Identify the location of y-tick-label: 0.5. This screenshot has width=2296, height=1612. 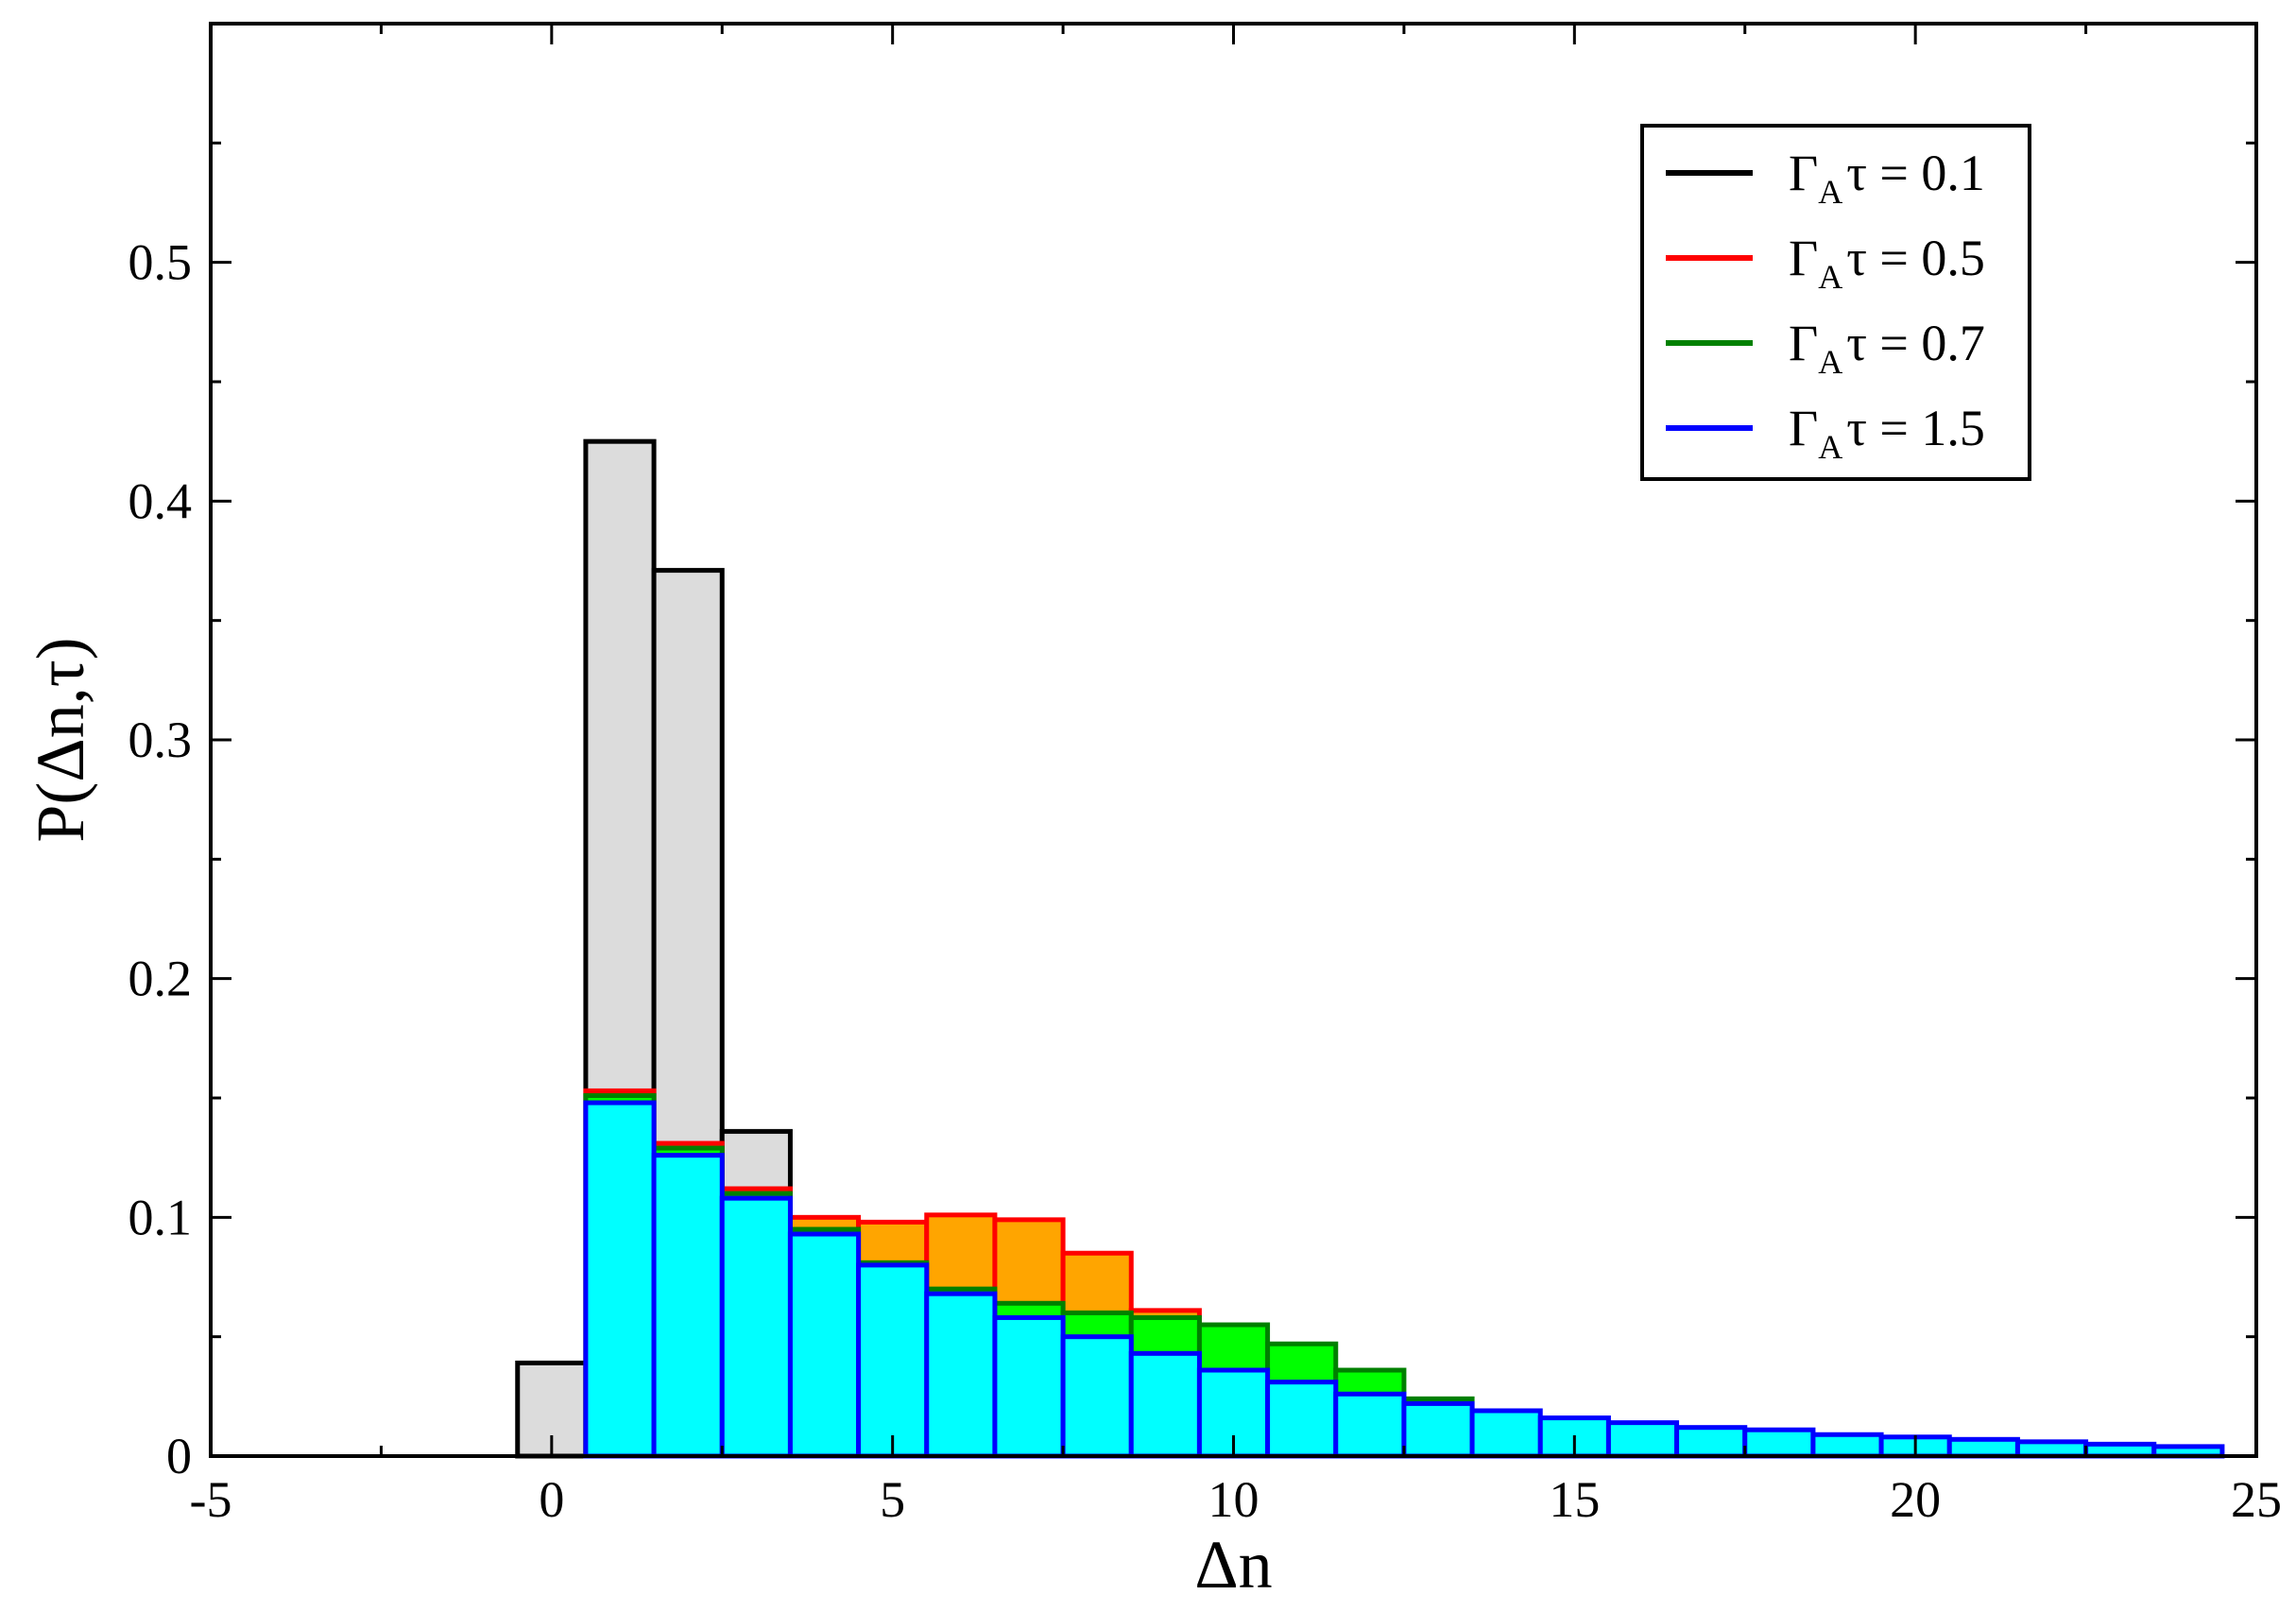
(161, 262).